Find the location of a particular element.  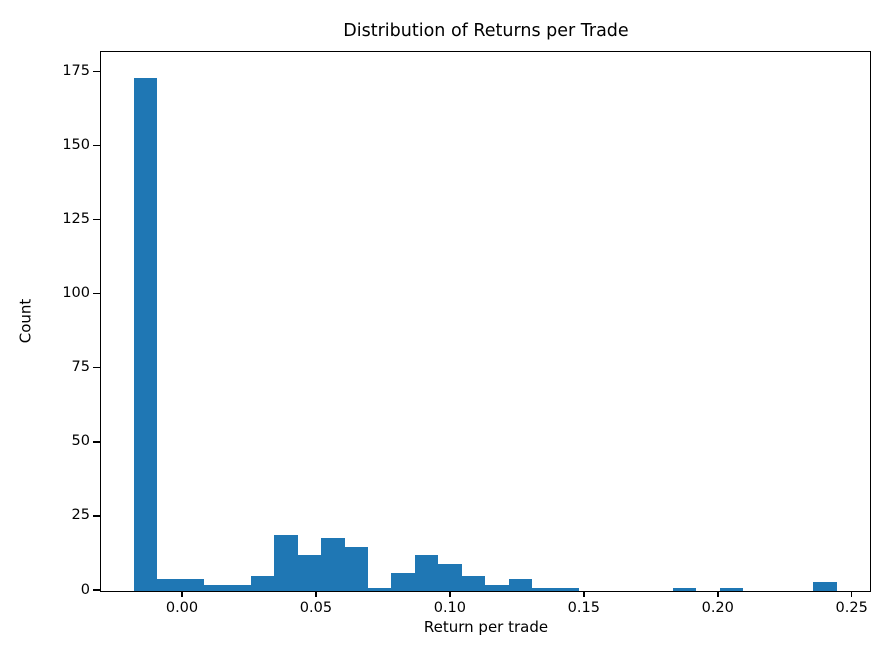

y-tick-label: 100 is located at coordinates (76, 293).